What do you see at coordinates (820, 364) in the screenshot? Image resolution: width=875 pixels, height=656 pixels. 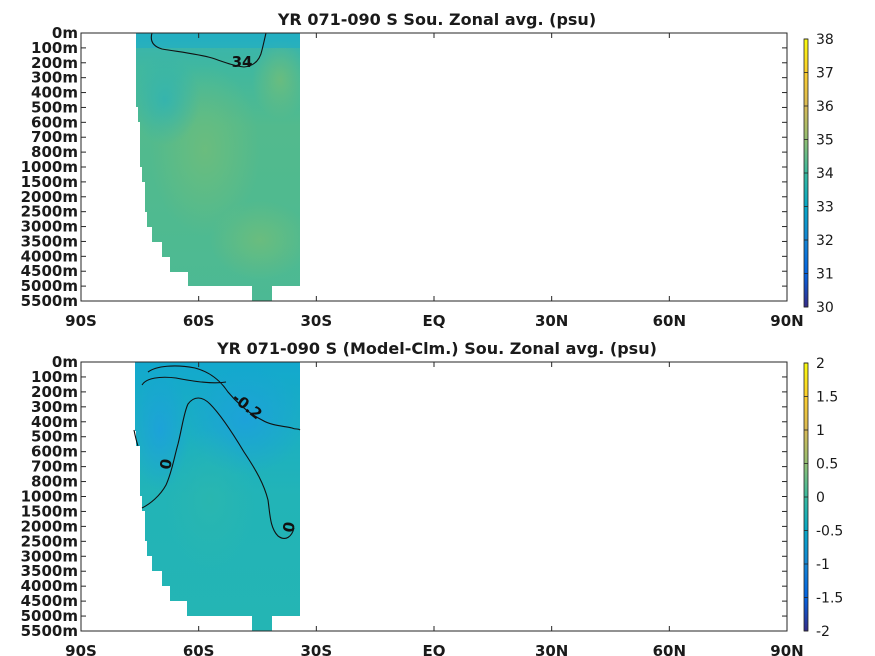 I see `colorbar-tick-label: 2` at bounding box center [820, 364].